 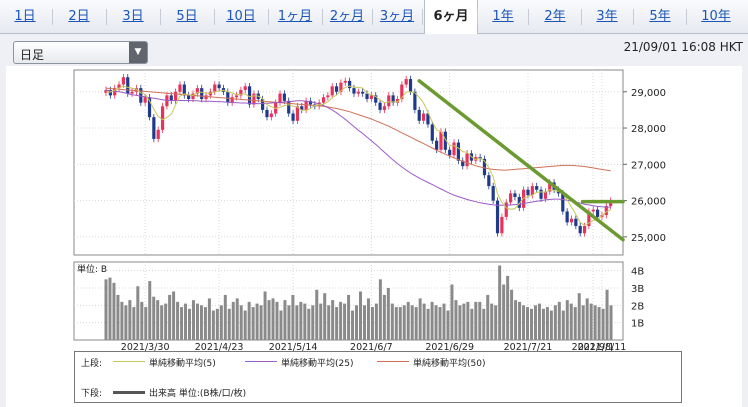 I want to click on chevron-down-icon: ▼, so click(x=138, y=52).